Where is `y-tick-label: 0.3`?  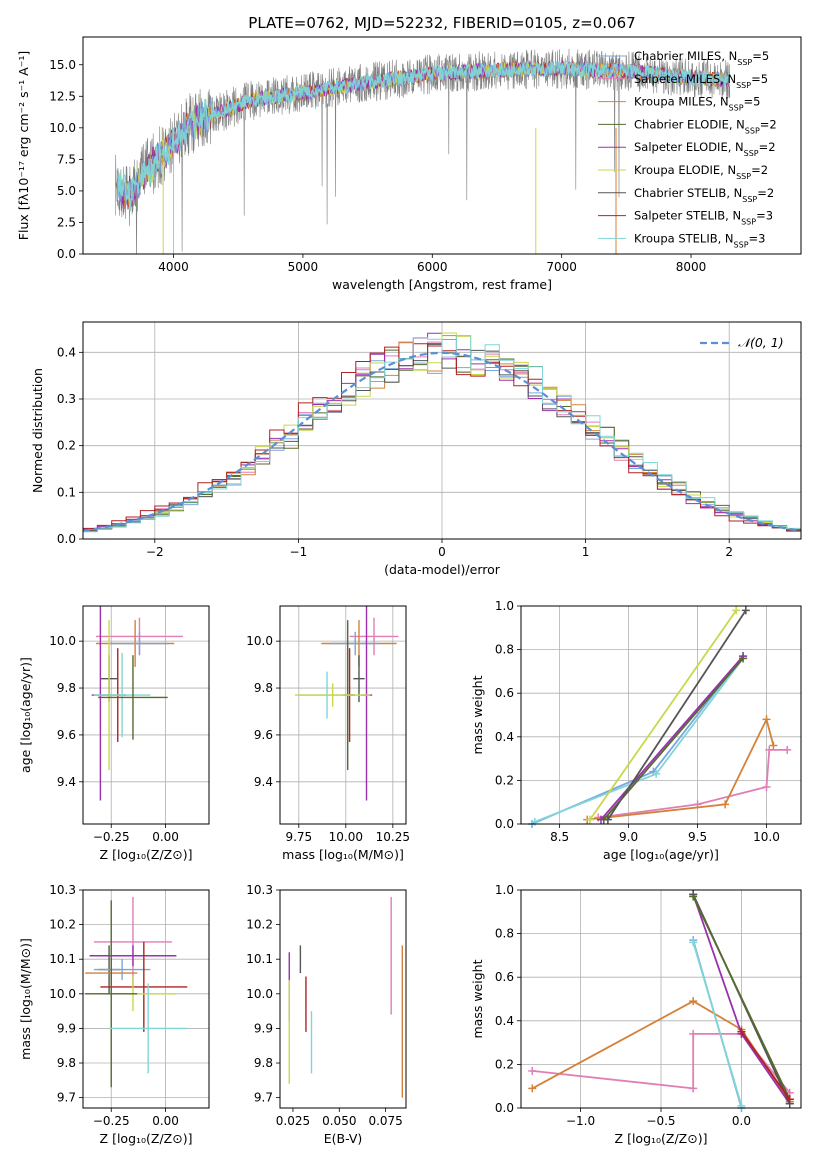 y-tick-label: 0.3 is located at coordinates (66, 399).